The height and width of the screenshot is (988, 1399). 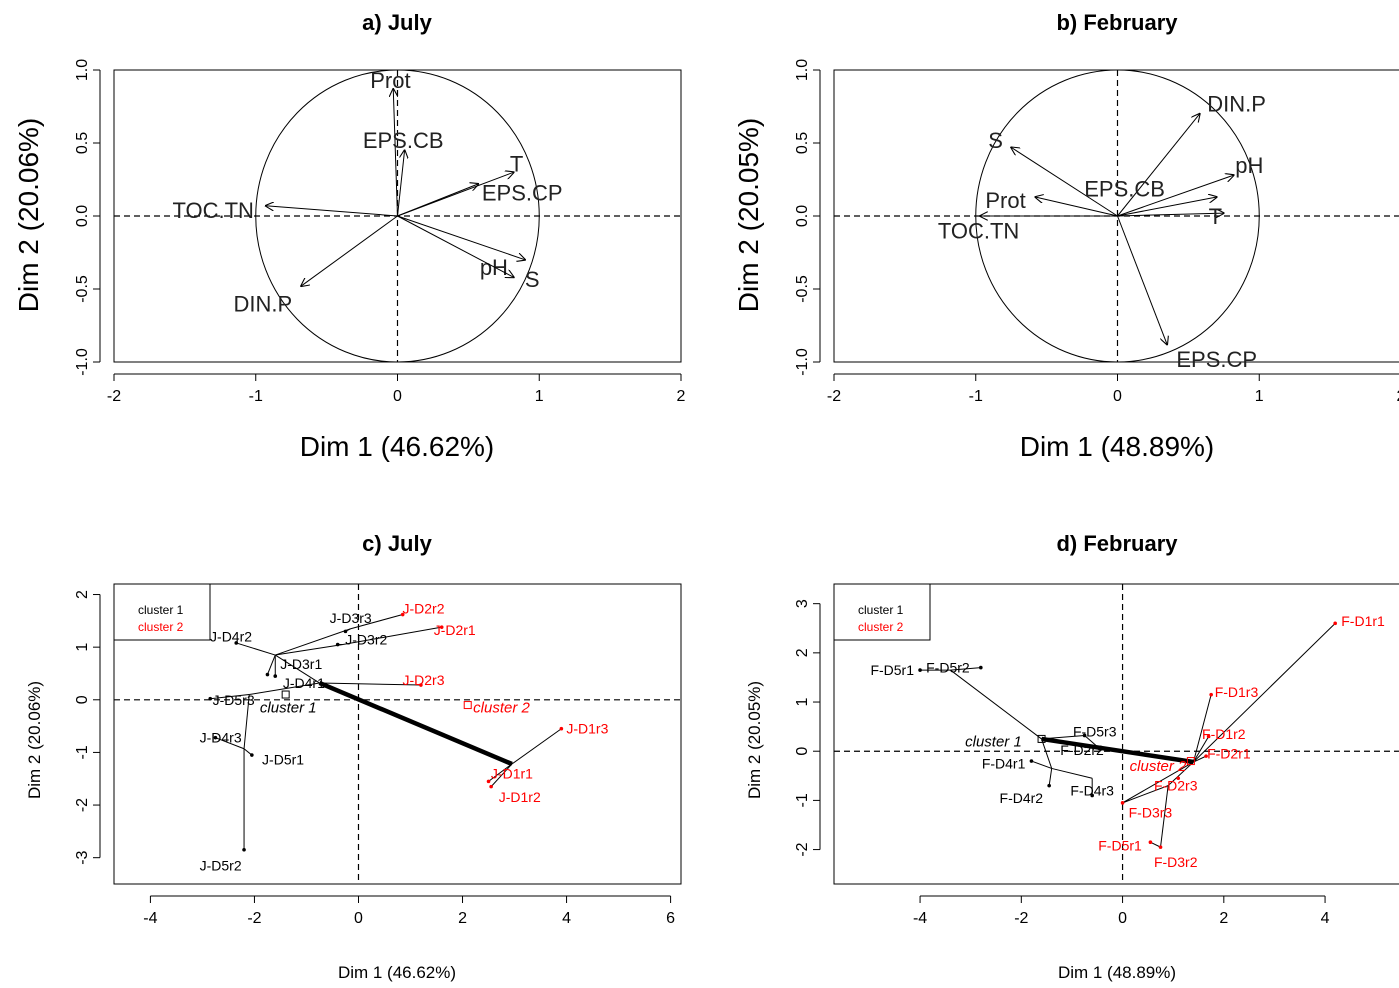 I want to click on panel-d-point-f-d5r3, so click(x=1084, y=735).